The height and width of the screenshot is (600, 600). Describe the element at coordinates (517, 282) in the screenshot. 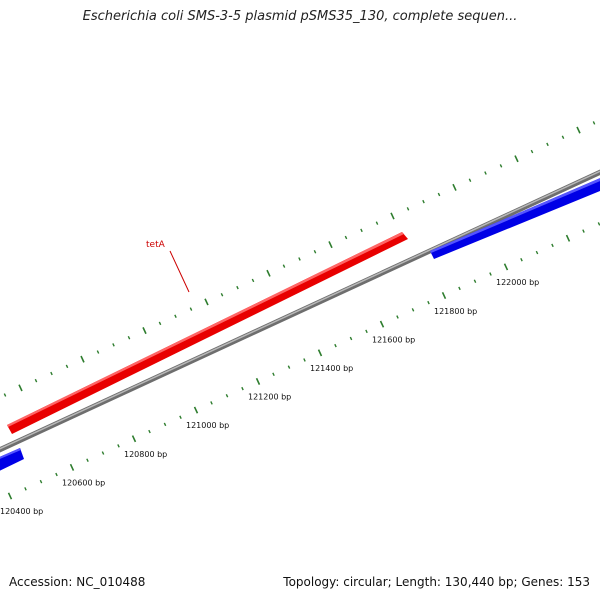

I see `scale-label: 122000 bp` at that location.